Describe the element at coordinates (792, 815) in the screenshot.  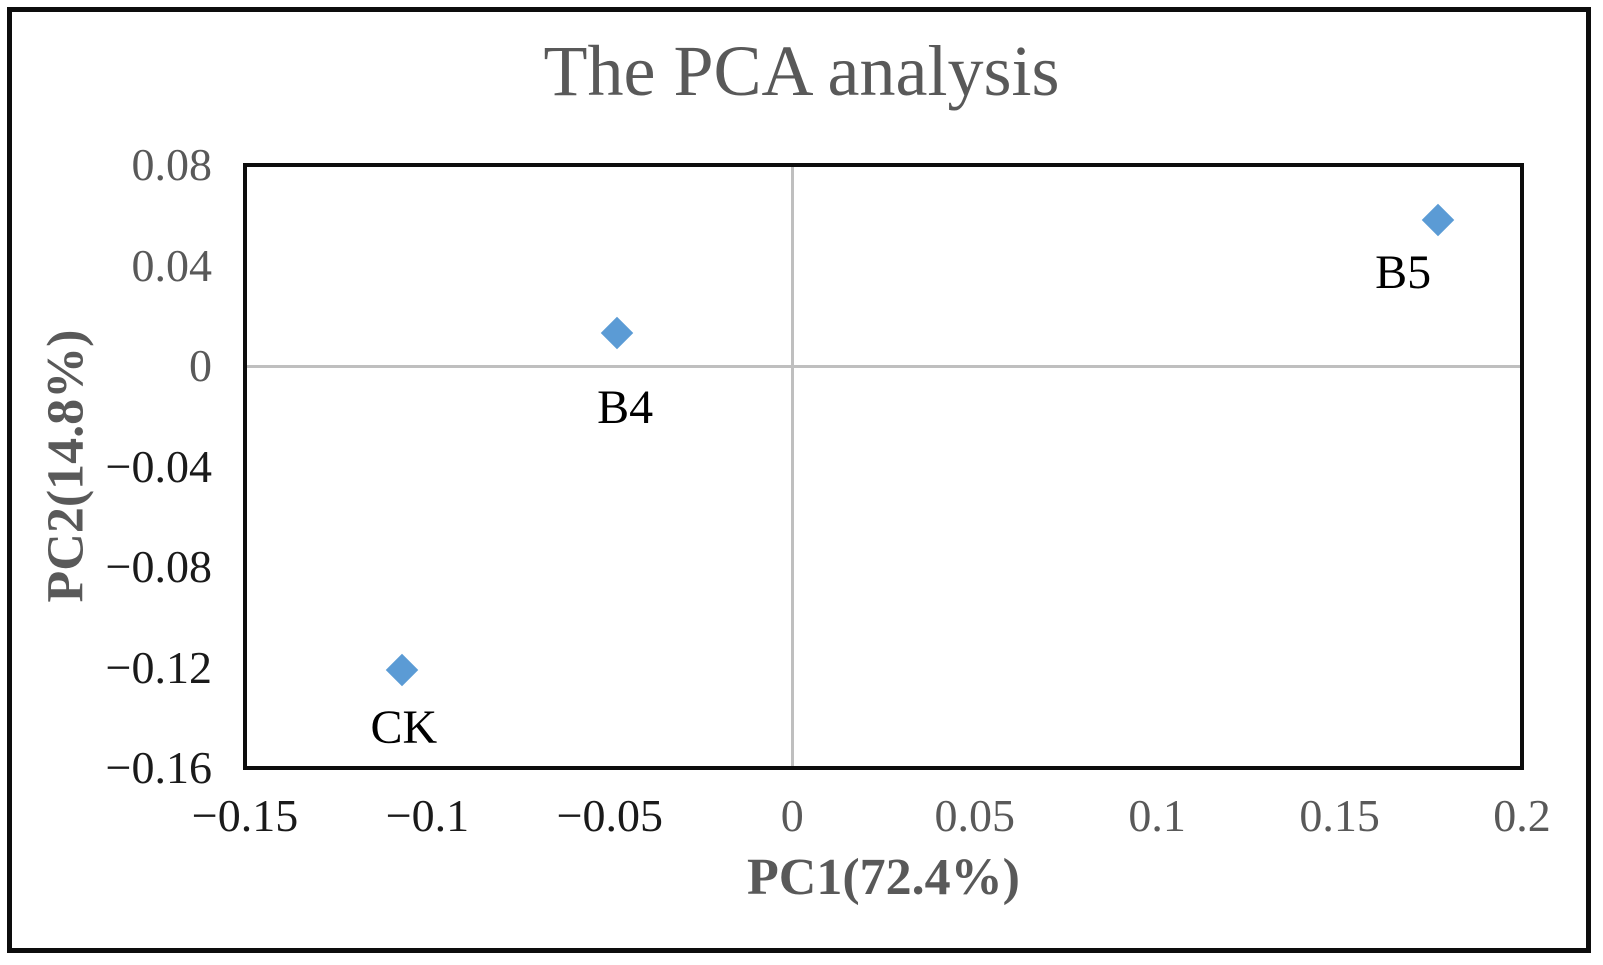
I see `x-tick-label: 0` at that location.